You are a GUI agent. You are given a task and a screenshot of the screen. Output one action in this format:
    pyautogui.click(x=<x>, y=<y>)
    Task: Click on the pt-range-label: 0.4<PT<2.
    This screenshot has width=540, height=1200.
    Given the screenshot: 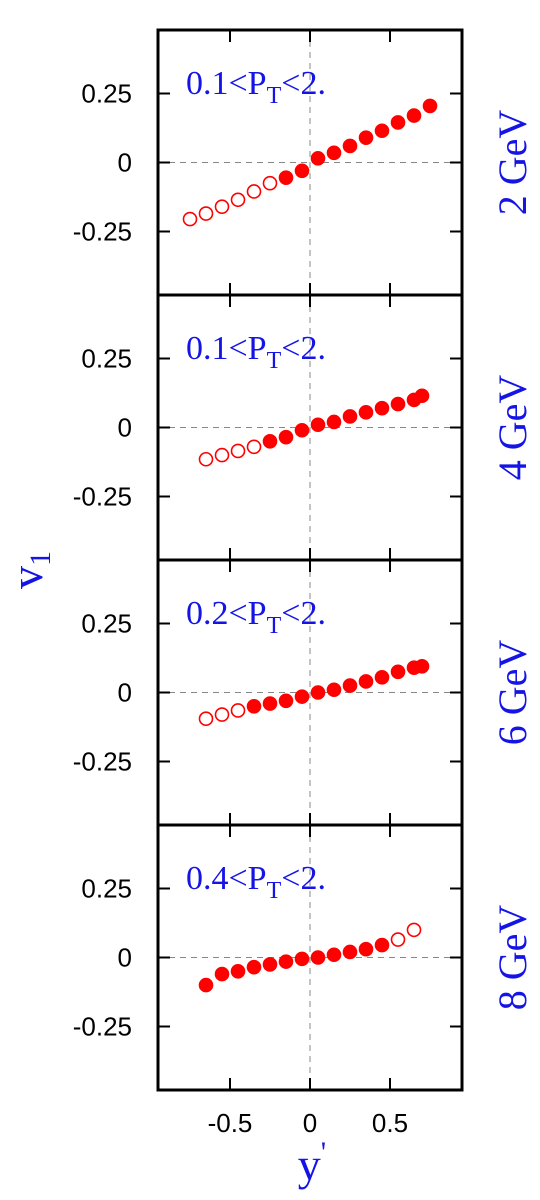 What is the action you would take?
    pyautogui.click(x=256, y=882)
    